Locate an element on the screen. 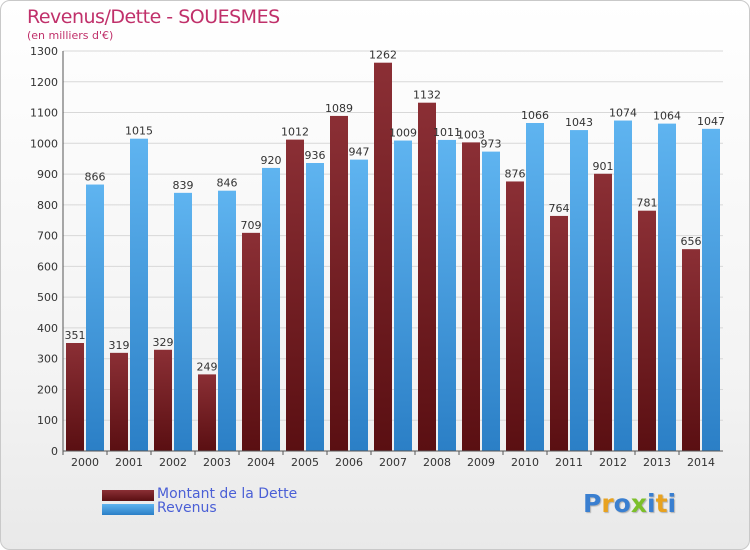 The height and width of the screenshot is (550, 750). data-label-dette: 764 is located at coordinates (559, 208).